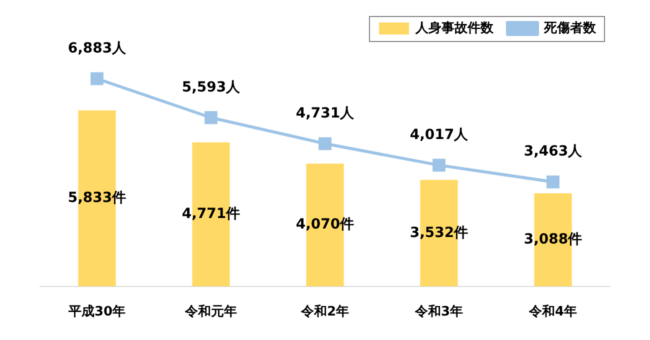  I want to click on data-label: 6,883人, so click(98, 48).